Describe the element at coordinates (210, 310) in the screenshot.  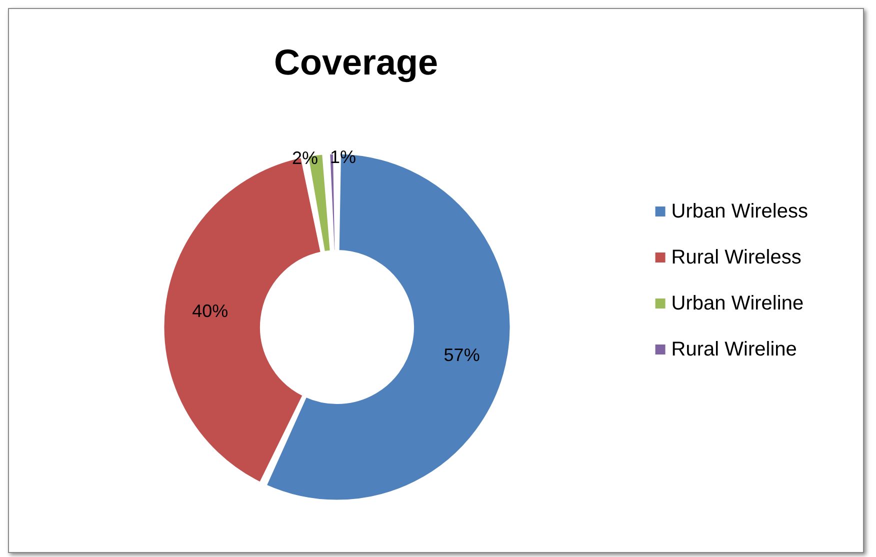
I see `data-label: 40%` at that location.